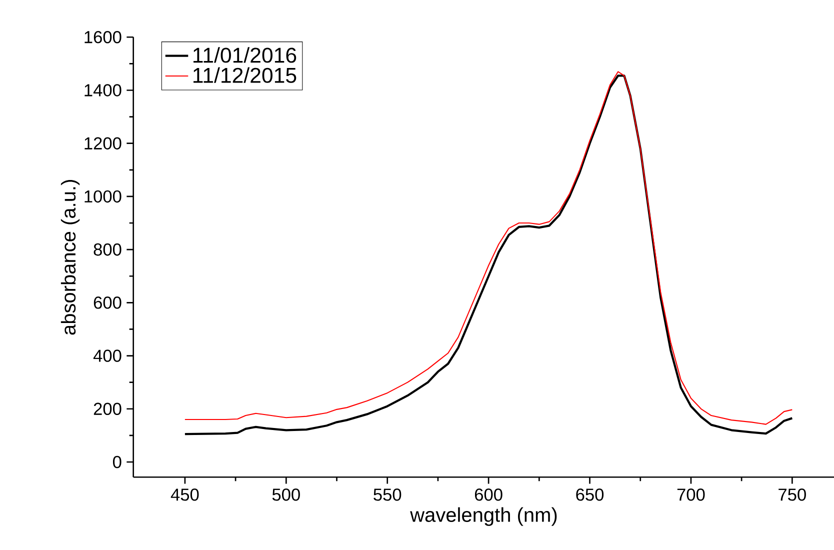 The height and width of the screenshot is (550, 834). I want to click on y-tick-label: 1400, so click(103, 90).